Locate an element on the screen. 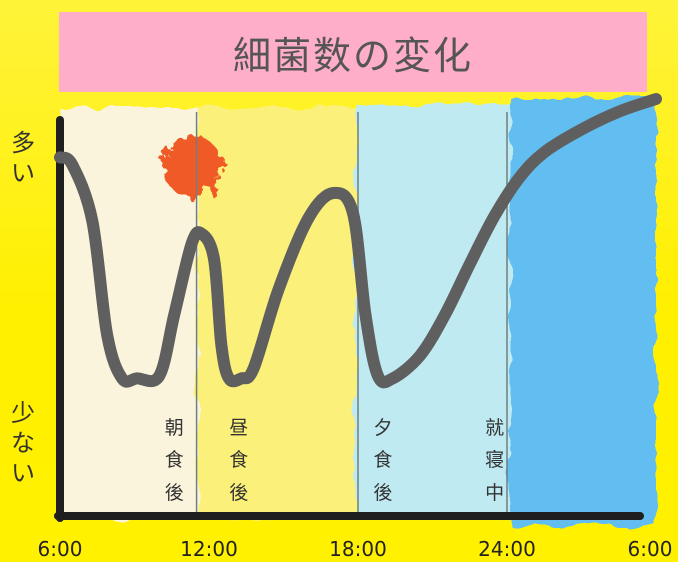 The width and height of the screenshot is (678, 562). x-tick-label: 24:00 is located at coordinates (507, 549).